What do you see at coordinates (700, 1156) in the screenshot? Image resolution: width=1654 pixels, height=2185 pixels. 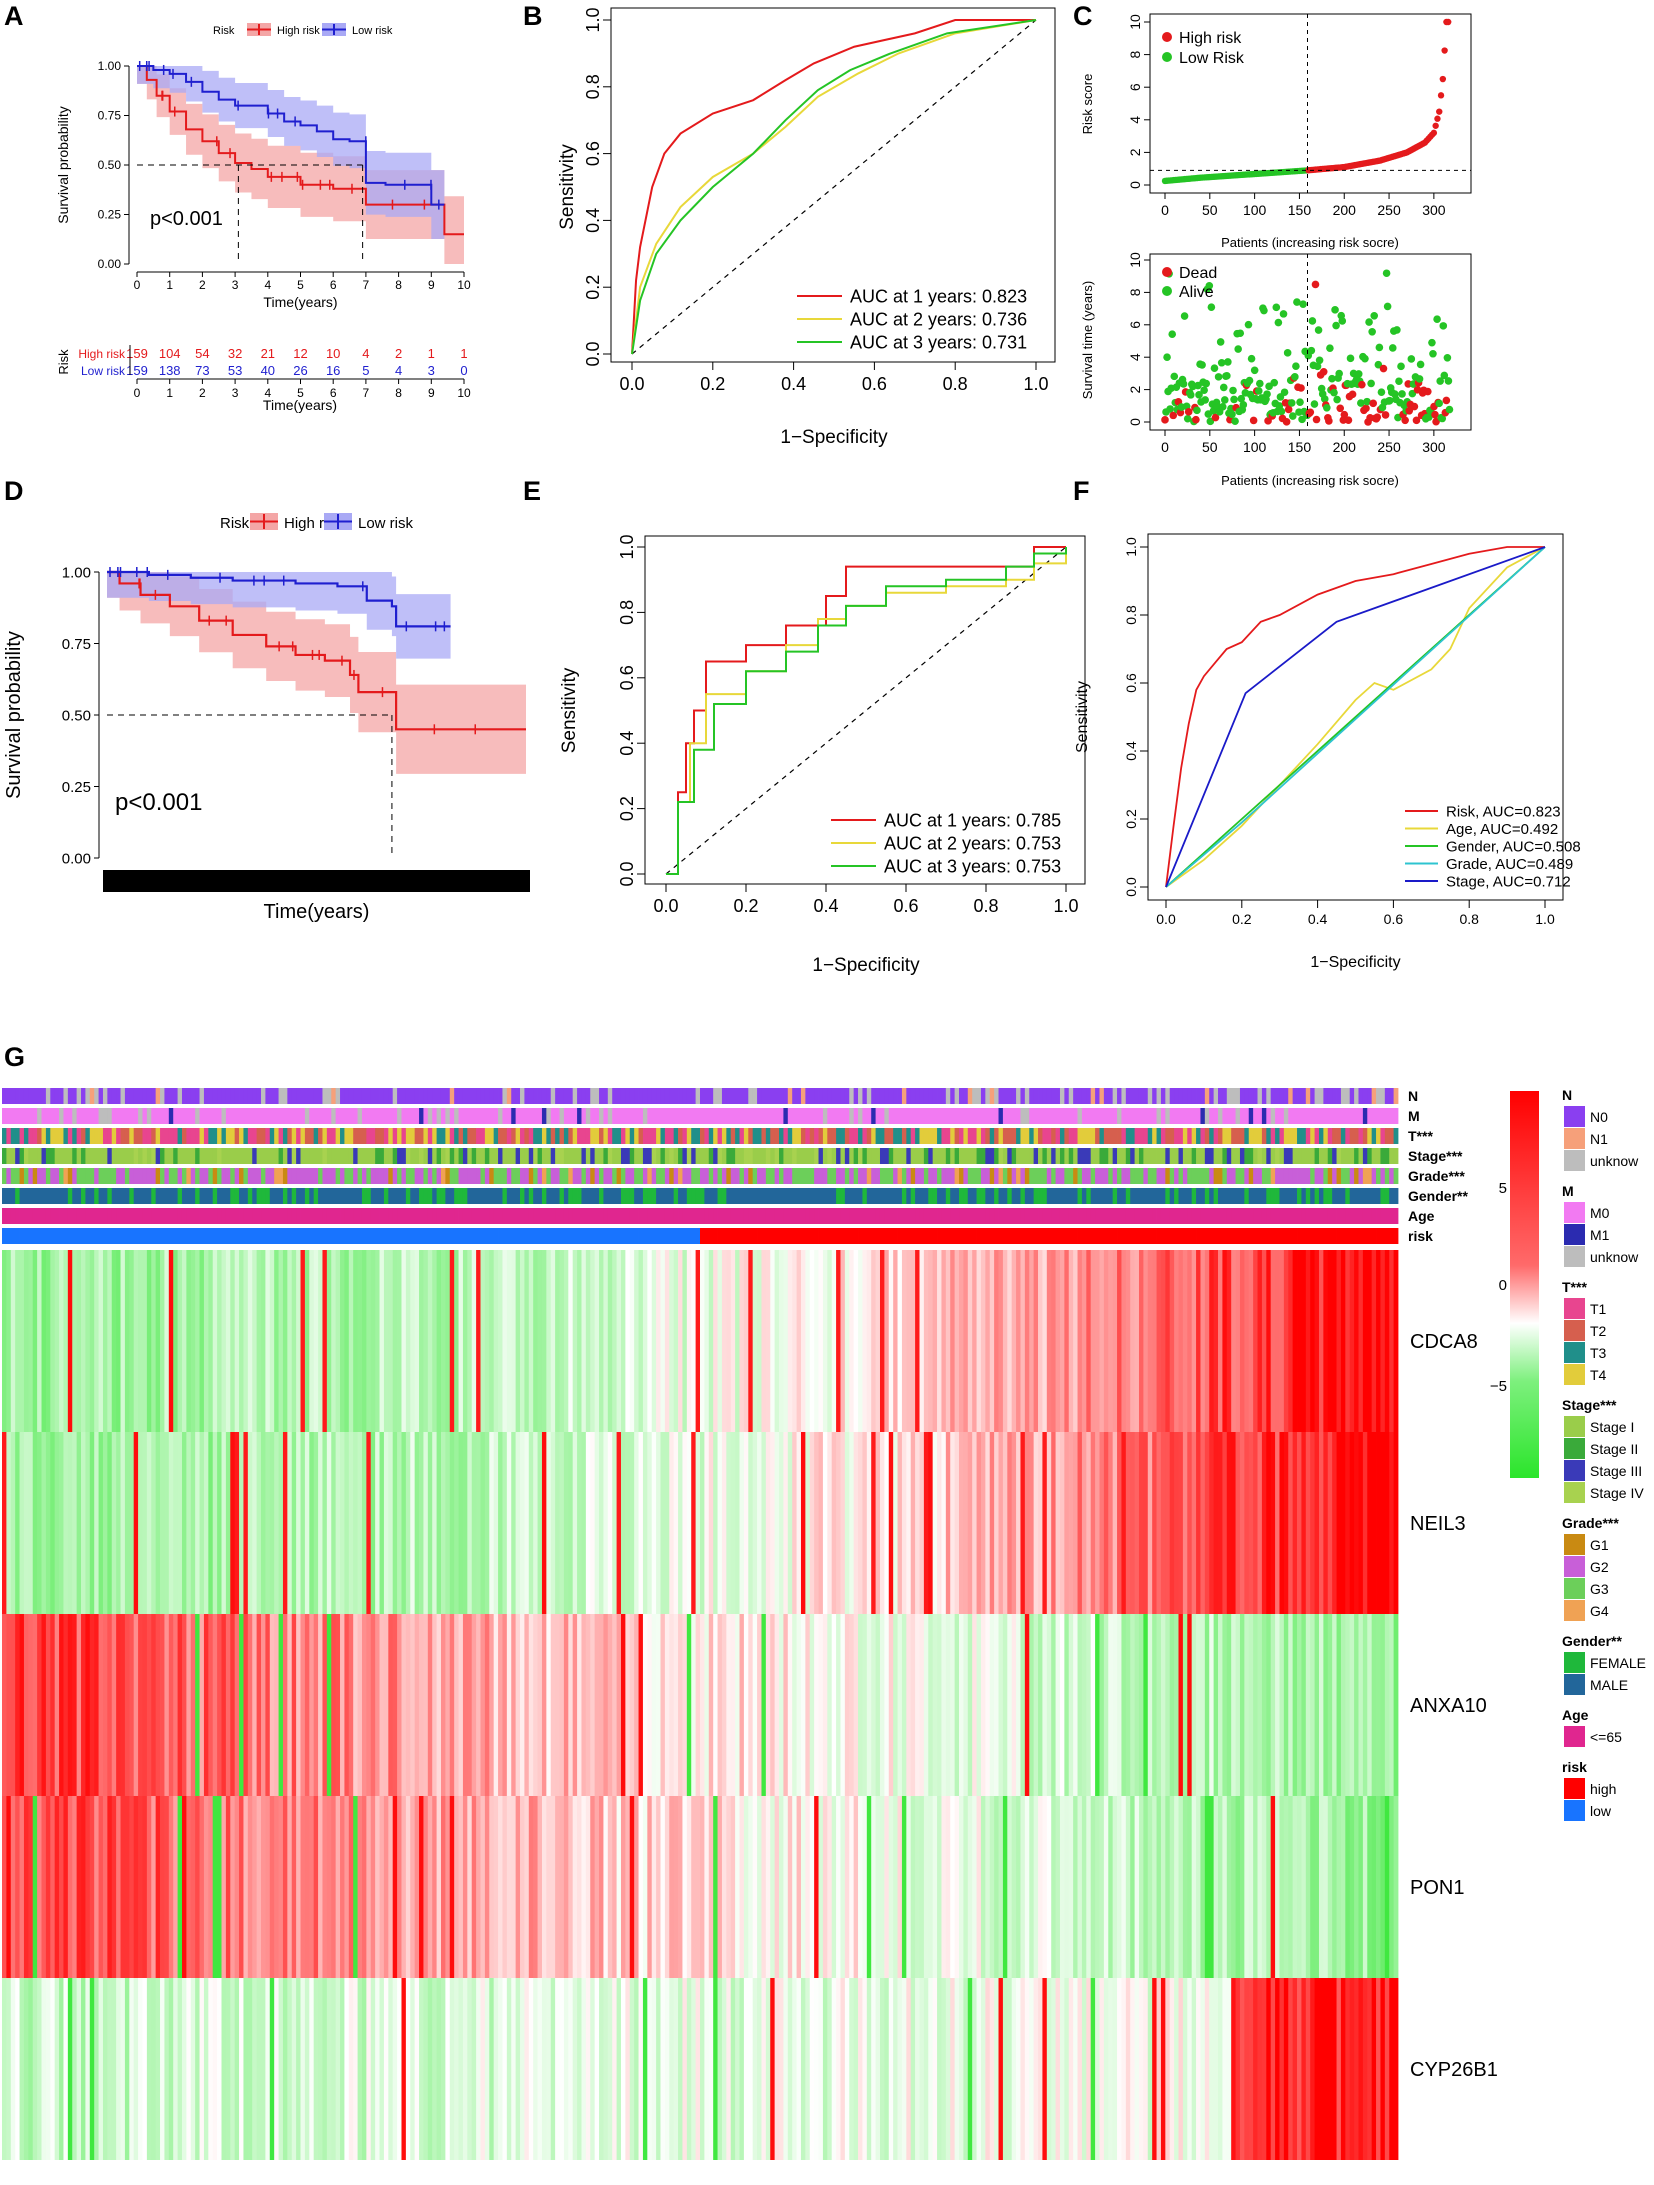 I see `annotation-track-stage` at bounding box center [700, 1156].